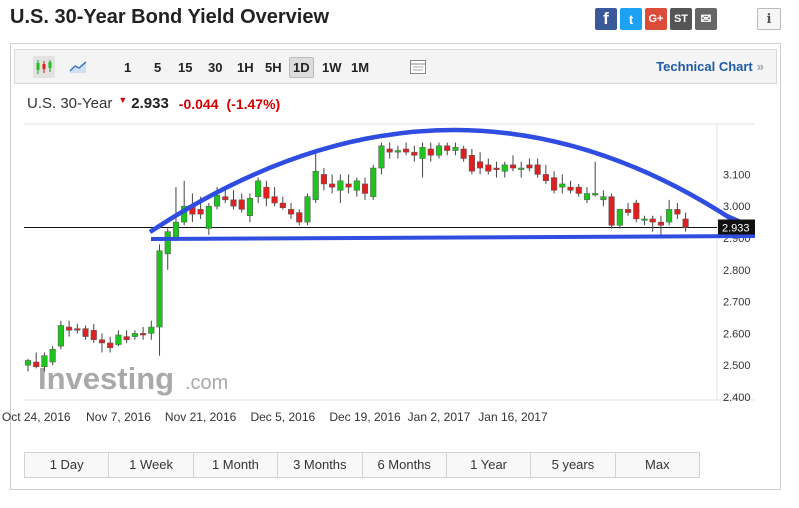  I want to click on twitter-icon: t, so click(631, 19).